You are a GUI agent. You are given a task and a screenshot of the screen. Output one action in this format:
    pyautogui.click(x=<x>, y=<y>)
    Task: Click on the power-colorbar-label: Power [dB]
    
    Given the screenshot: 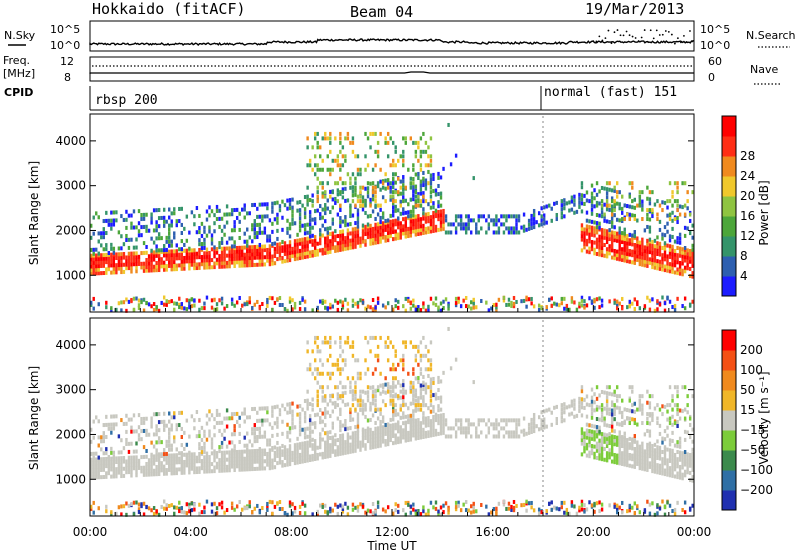 What is the action you would take?
    pyautogui.click(x=764, y=212)
    